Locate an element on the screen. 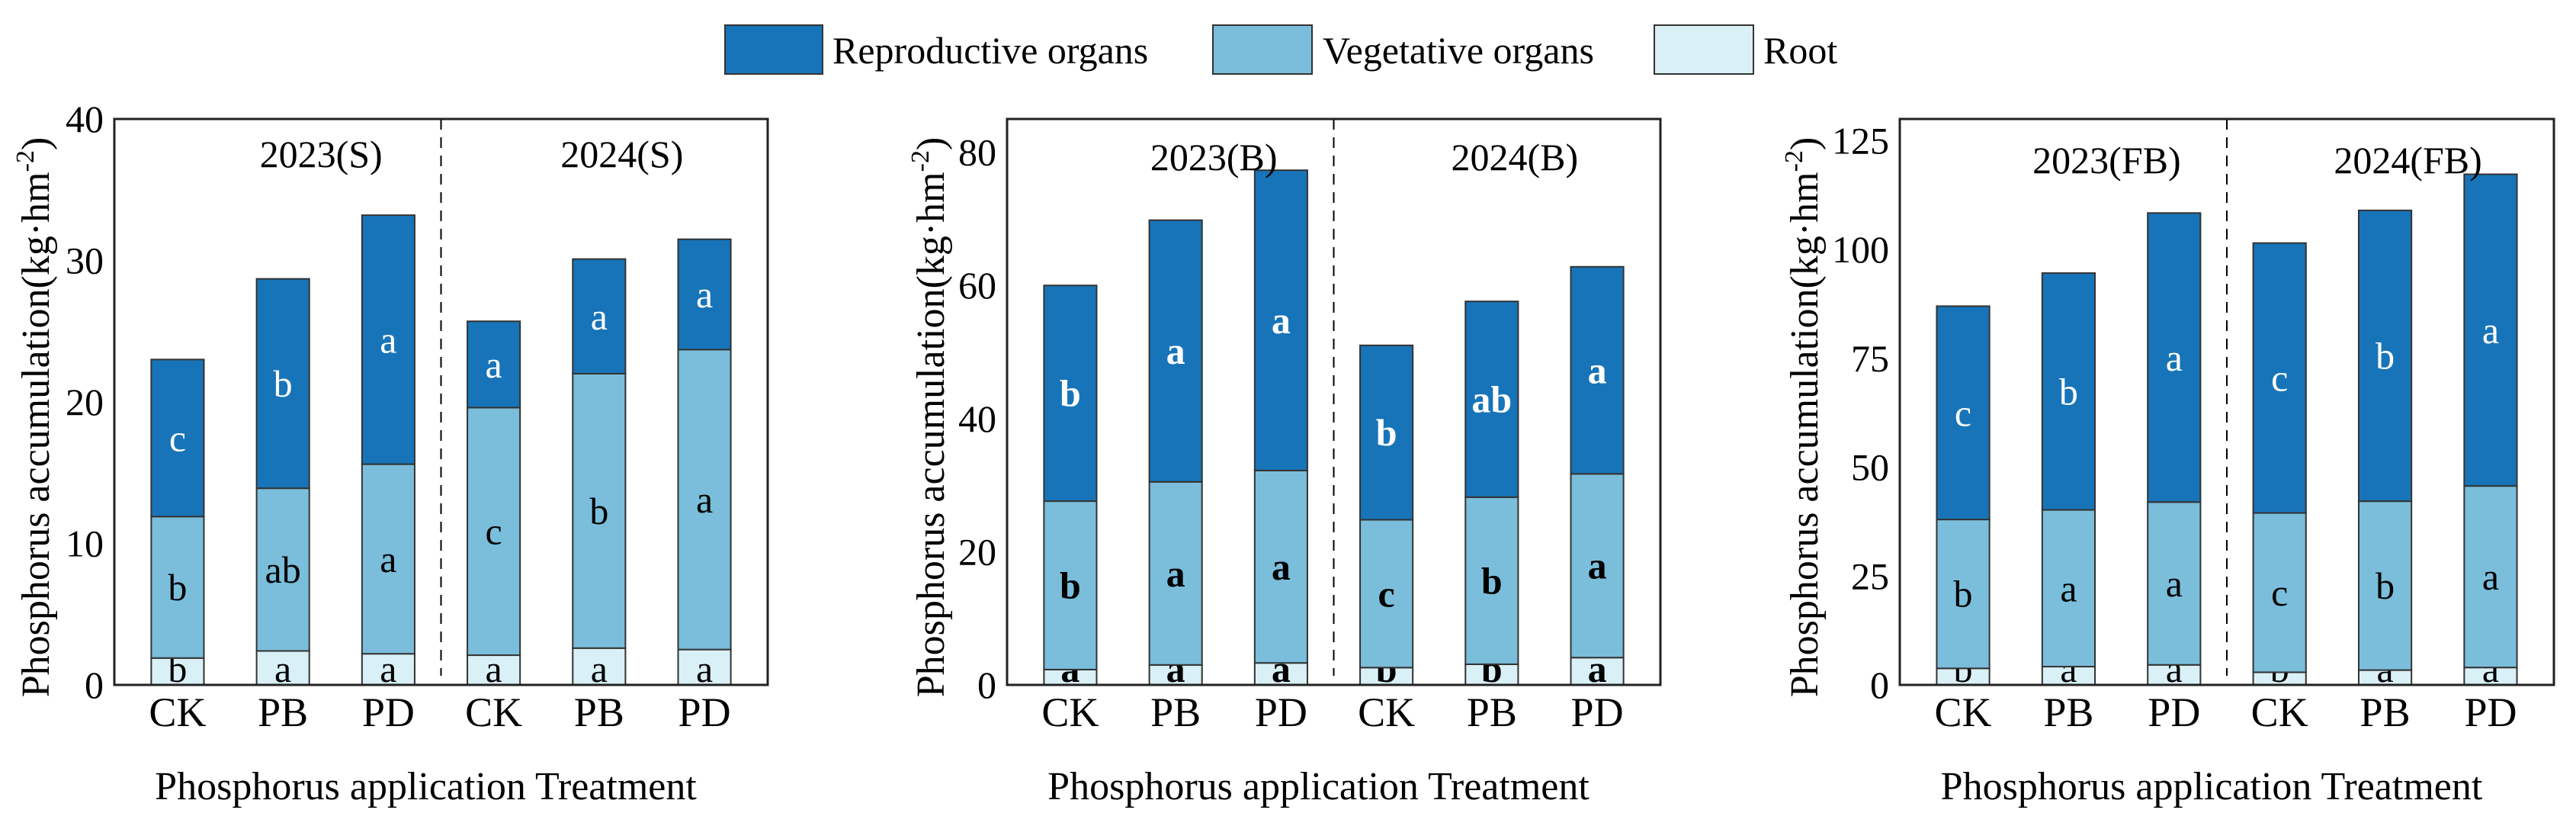  legend-item-vegetative: Vegetative organs is located at coordinates (1403, 50).